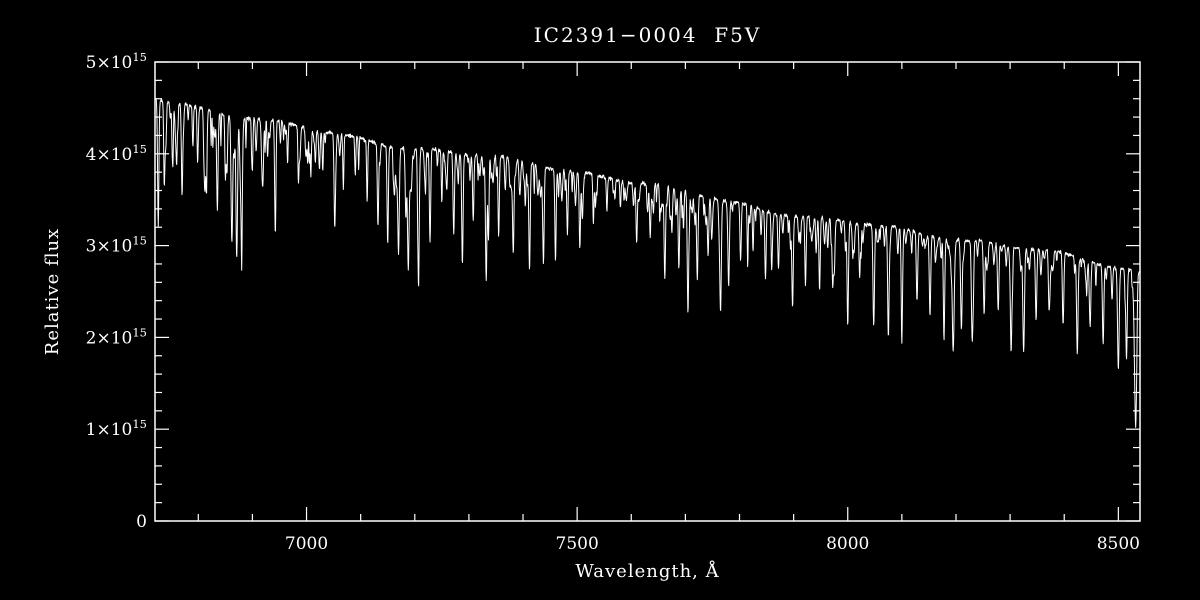 The height and width of the screenshot is (600, 1200). Describe the element at coordinates (116, 61) in the screenshot. I see `y-tick-label: 5×10¹⁵` at that location.